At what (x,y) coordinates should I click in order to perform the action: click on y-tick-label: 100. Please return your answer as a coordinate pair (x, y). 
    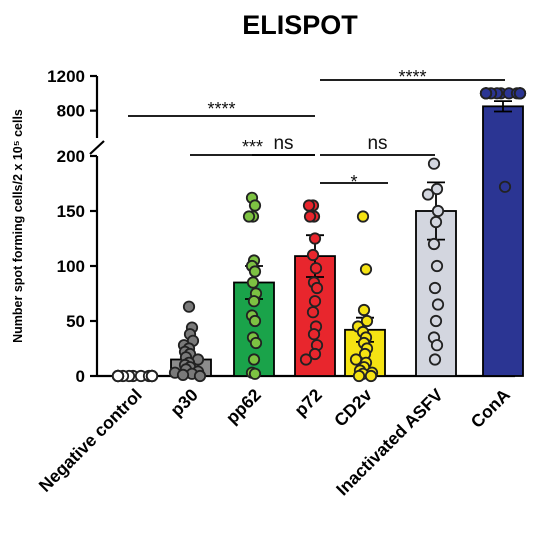
    Looking at the image, I should click on (71, 266).